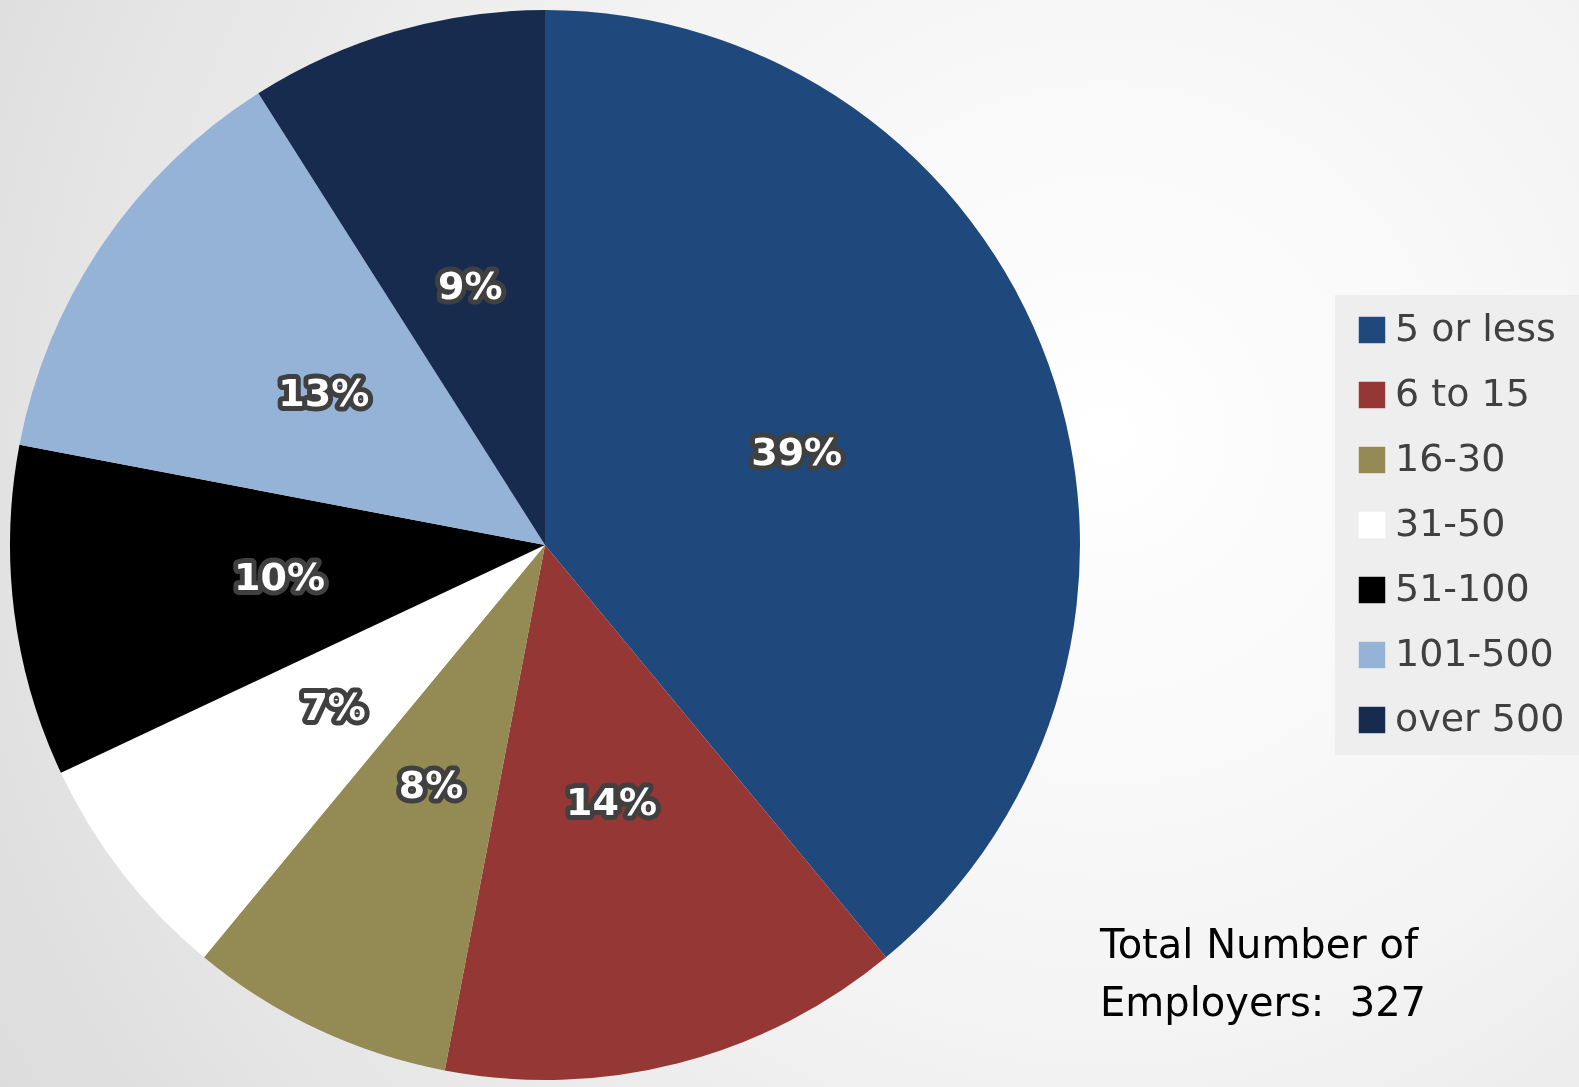  What do you see at coordinates (324, 392) in the screenshot?
I see `data-label: 13%` at bounding box center [324, 392].